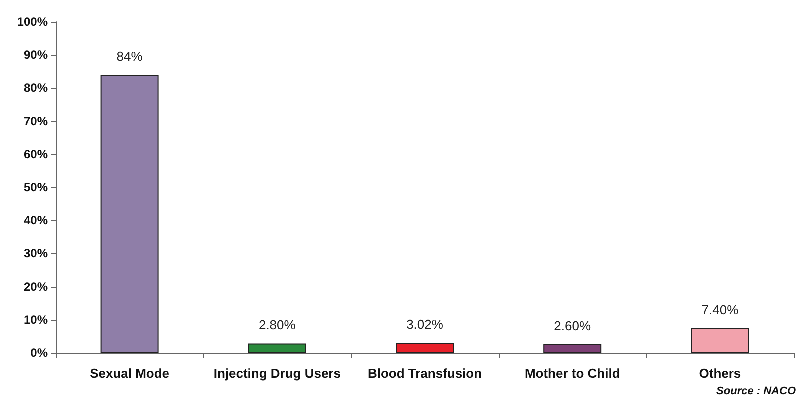 This screenshot has width=806, height=403. I want to click on data-label: 2.80%, so click(277, 325).